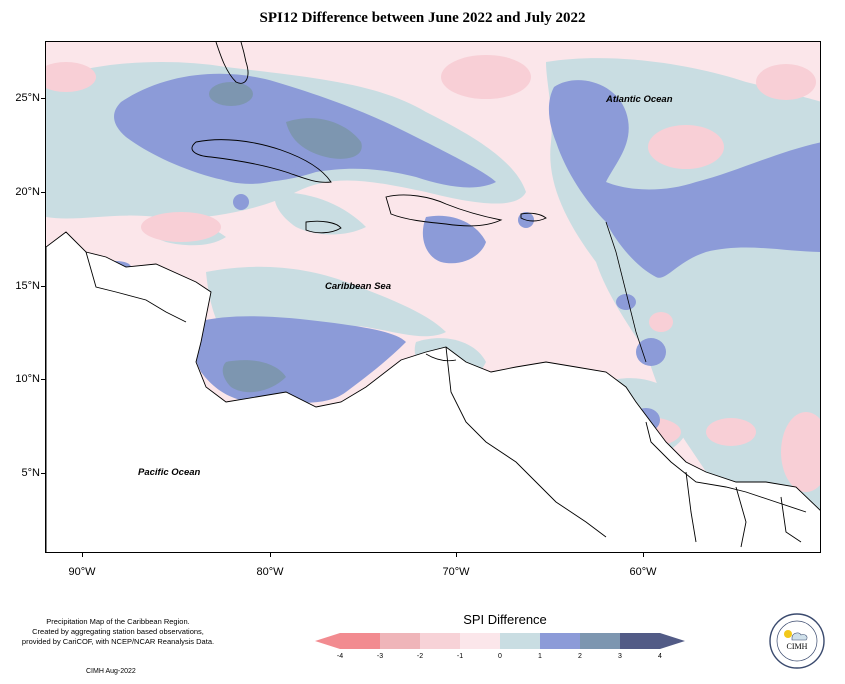 This screenshot has height=684, width=845. What do you see at coordinates (444, 210) in the screenshot?
I see `hispaniola-outline` at bounding box center [444, 210].